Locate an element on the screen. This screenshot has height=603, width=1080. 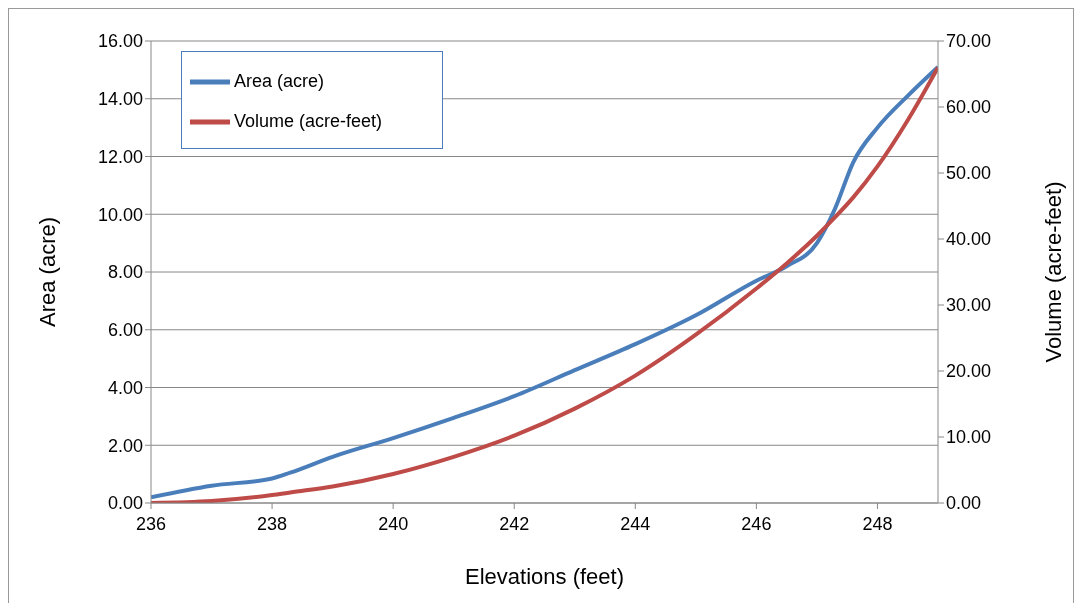
x-axis-title: Elevations (feet) is located at coordinates (544, 576).